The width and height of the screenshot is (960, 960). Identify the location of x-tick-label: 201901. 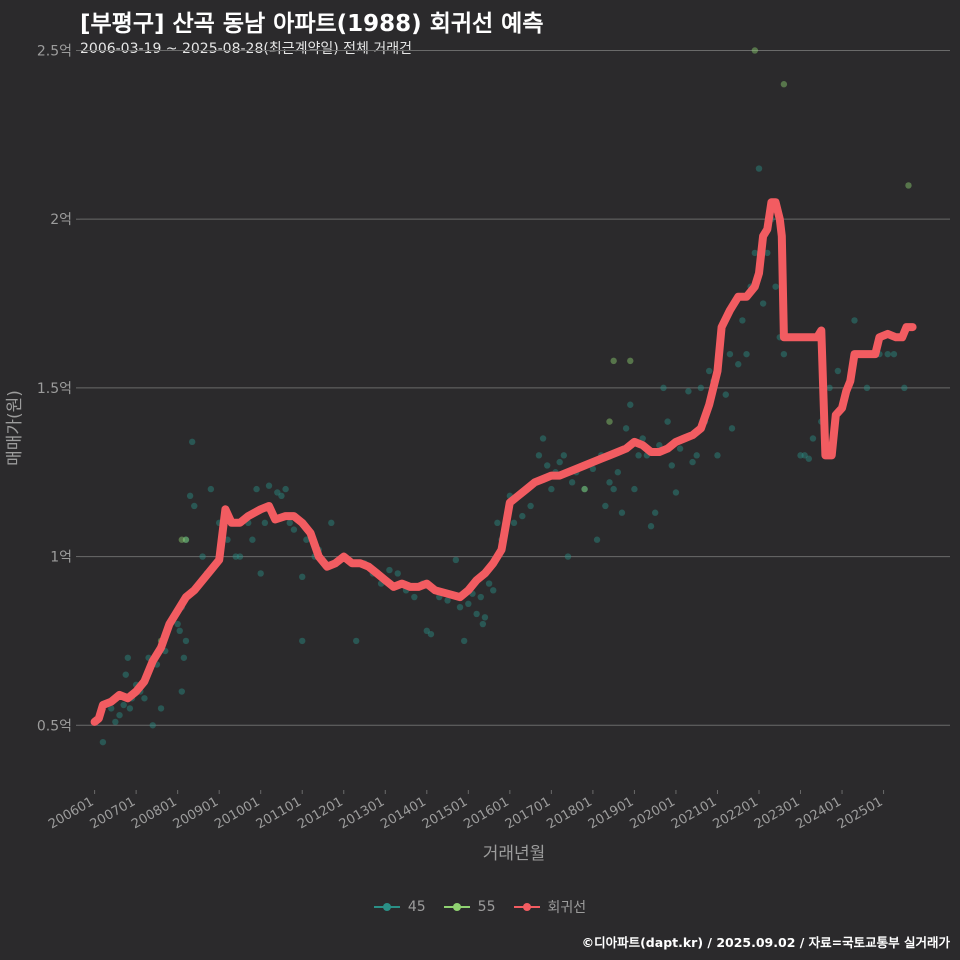
(611, 813).